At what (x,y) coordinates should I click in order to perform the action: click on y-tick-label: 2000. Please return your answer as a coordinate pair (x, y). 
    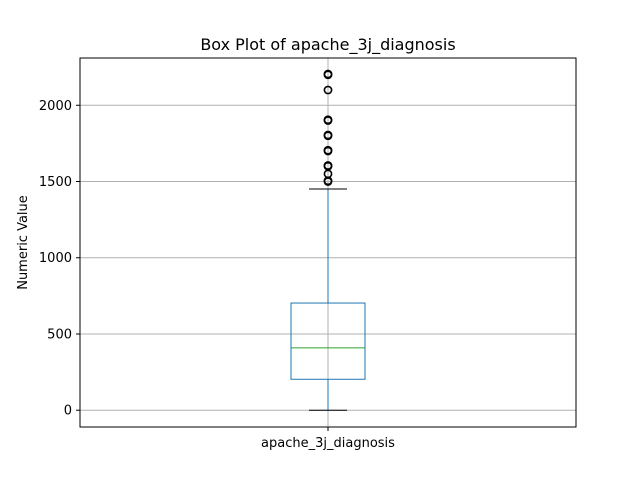
    Looking at the image, I should click on (55, 106).